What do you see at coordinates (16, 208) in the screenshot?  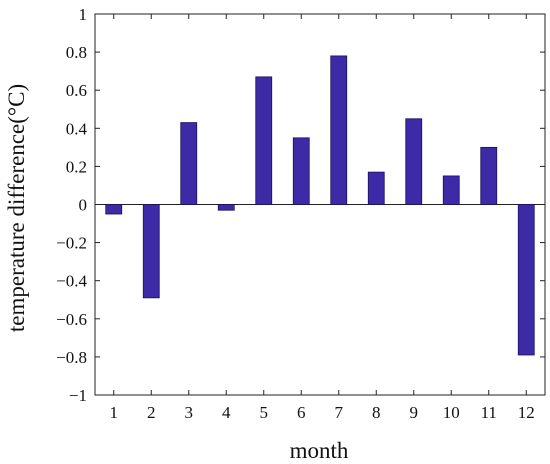 I see `y-axis-title: temperature difference(°C)` at bounding box center [16, 208].